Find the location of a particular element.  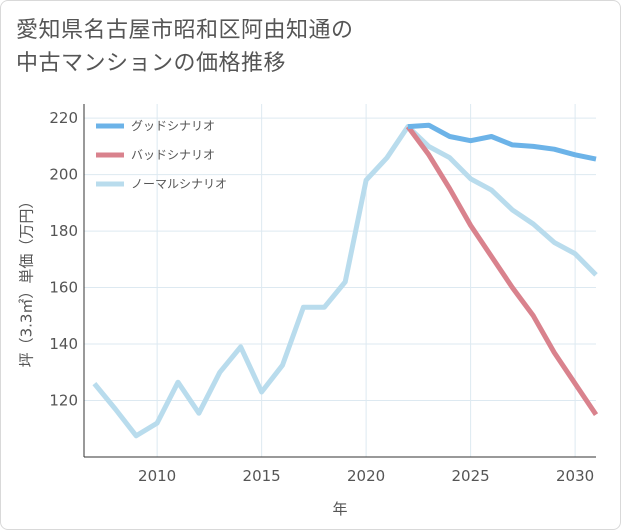

x-tick-label: 2010 is located at coordinates (157, 476).